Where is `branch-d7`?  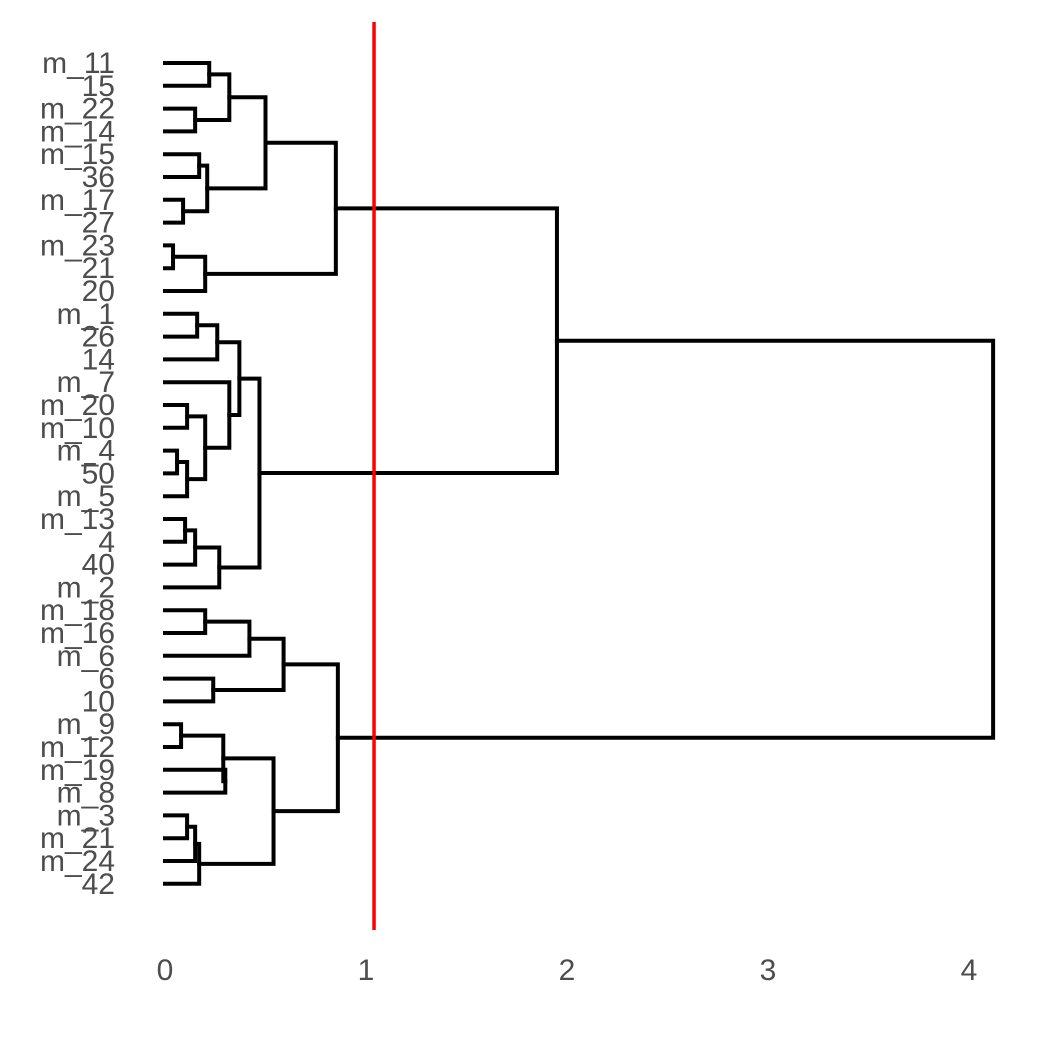 branch-d7 is located at coordinates (203, 758).